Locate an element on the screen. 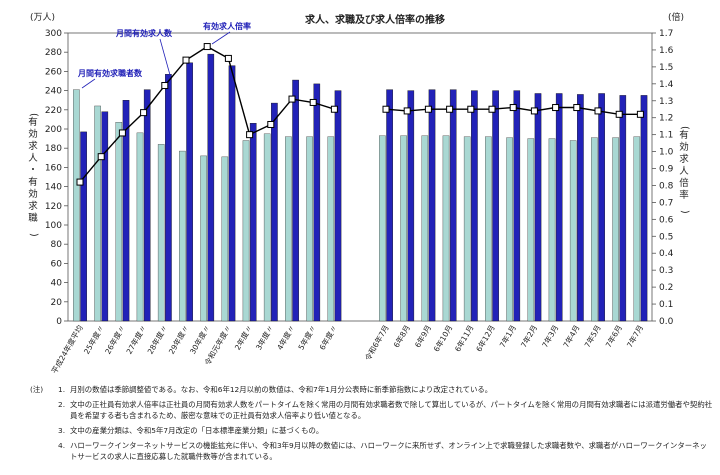  right-tick-label: 0.4 is located at coordinates (666, 254).